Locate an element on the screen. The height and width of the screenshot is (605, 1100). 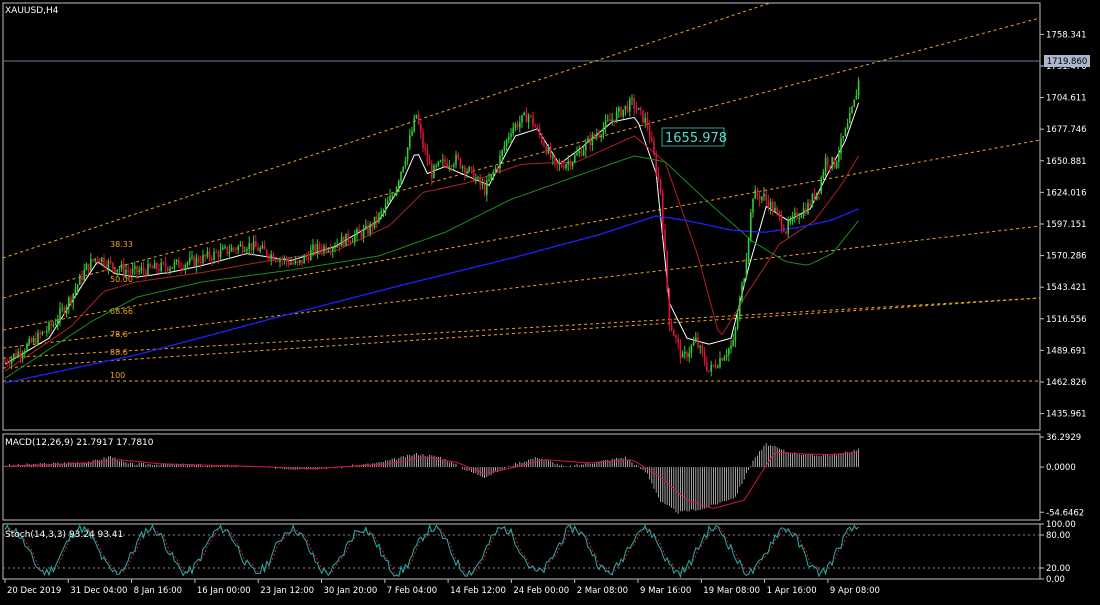
fib-level-label: 78.6 is located at coordinates (119, 334).